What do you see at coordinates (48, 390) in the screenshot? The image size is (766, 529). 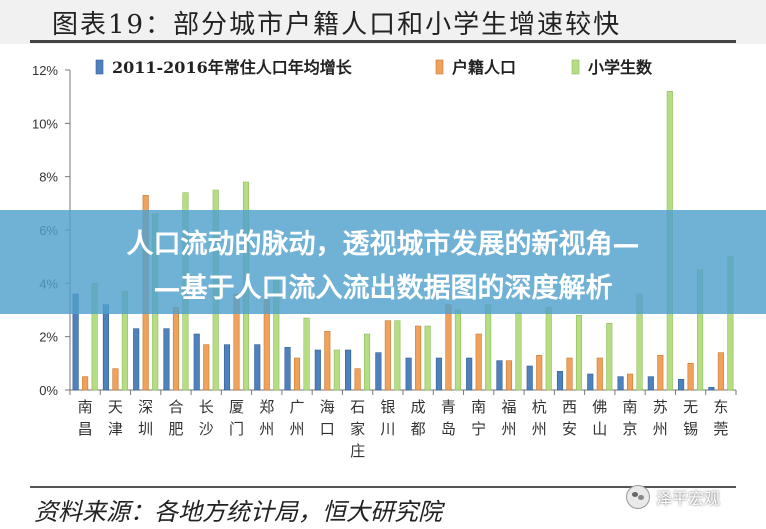 I see `y-tick-label: 0%` at bounding box center [48, 390].